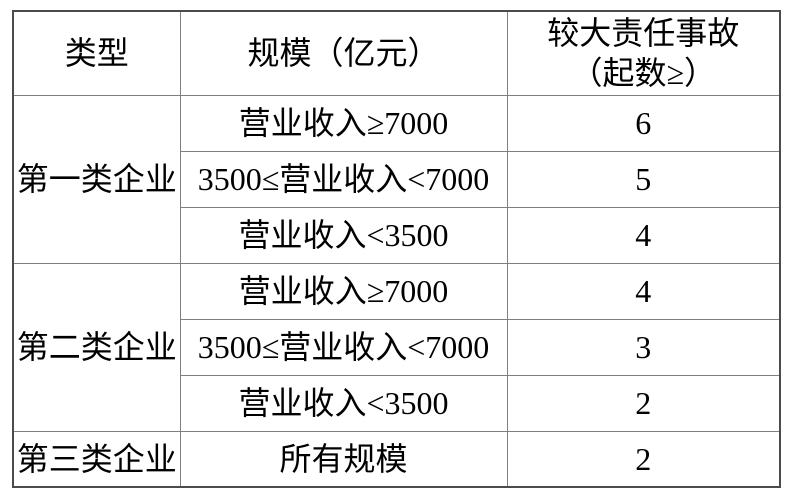 The width and height of the screenshot is (790, 498). I want to click on scale-cell: 所有规模, so click(343, 459).